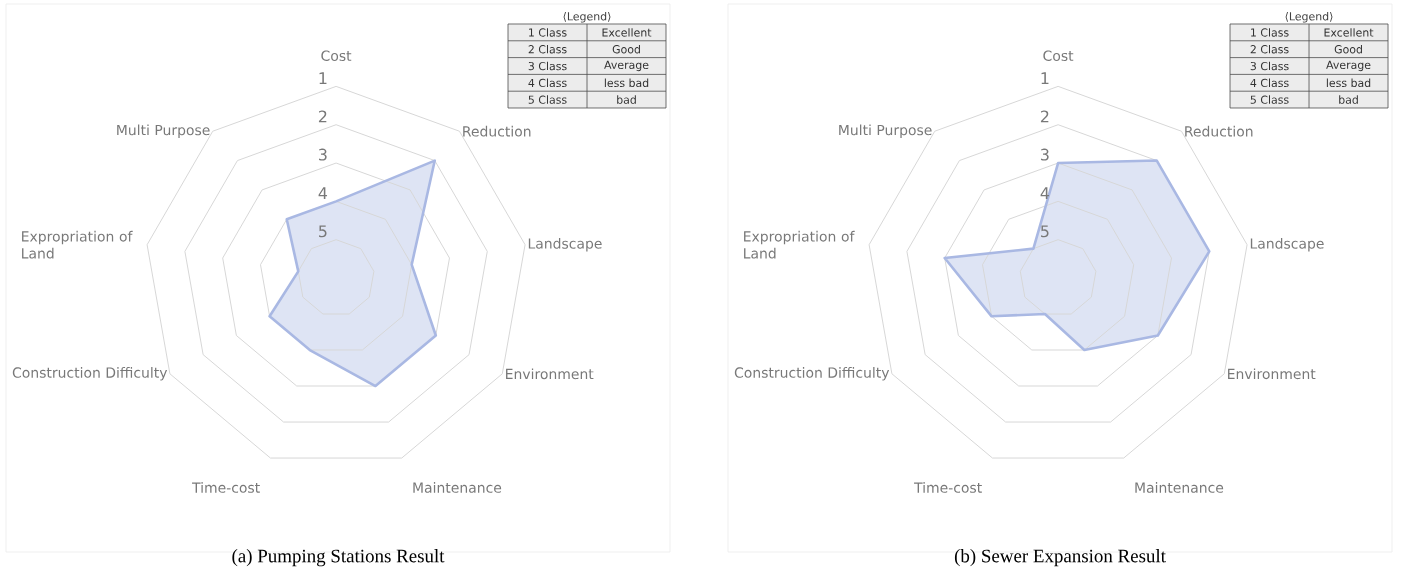 This screenshot has width=1404, height=588. I want to click on text: (b) Sewer Expansion Result, so click(1060, 558).